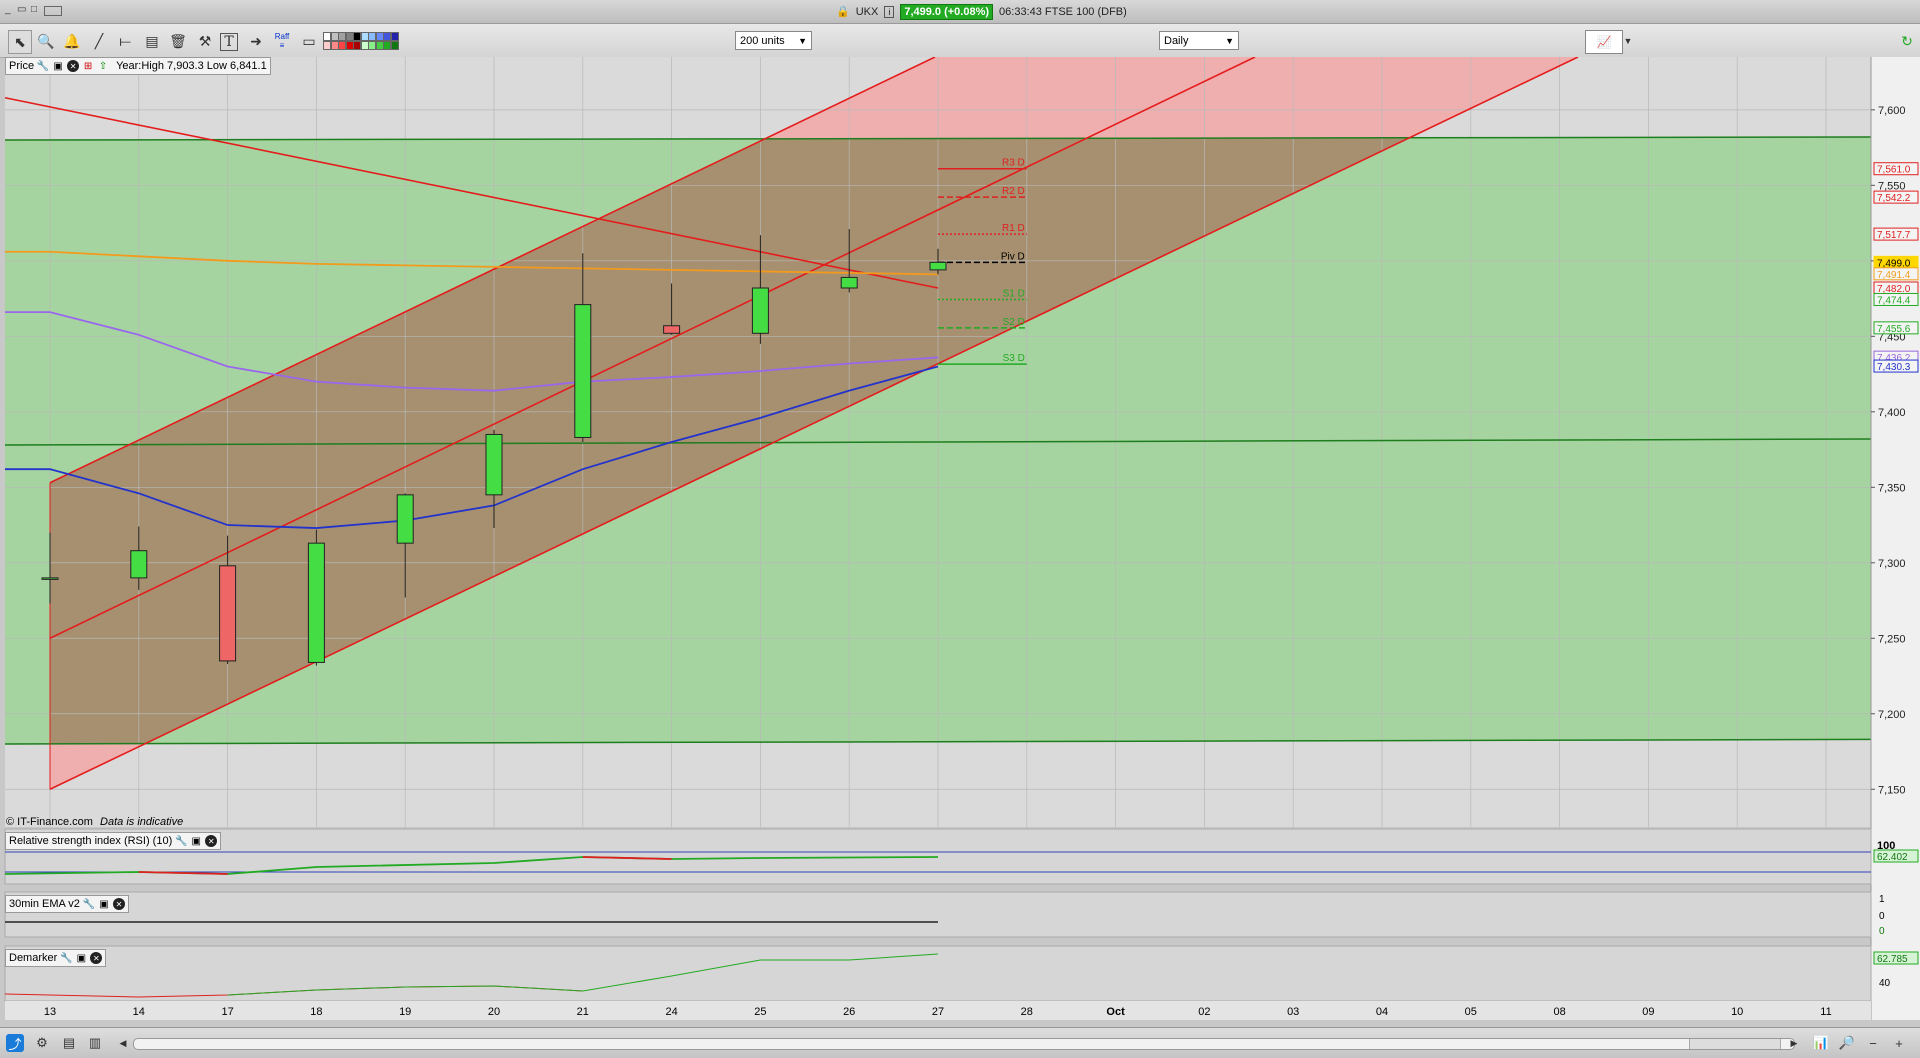  Describe the element at coordinates (123, 1042) in the screenshot. I see `scroll-left-icon: ◀` at that location.